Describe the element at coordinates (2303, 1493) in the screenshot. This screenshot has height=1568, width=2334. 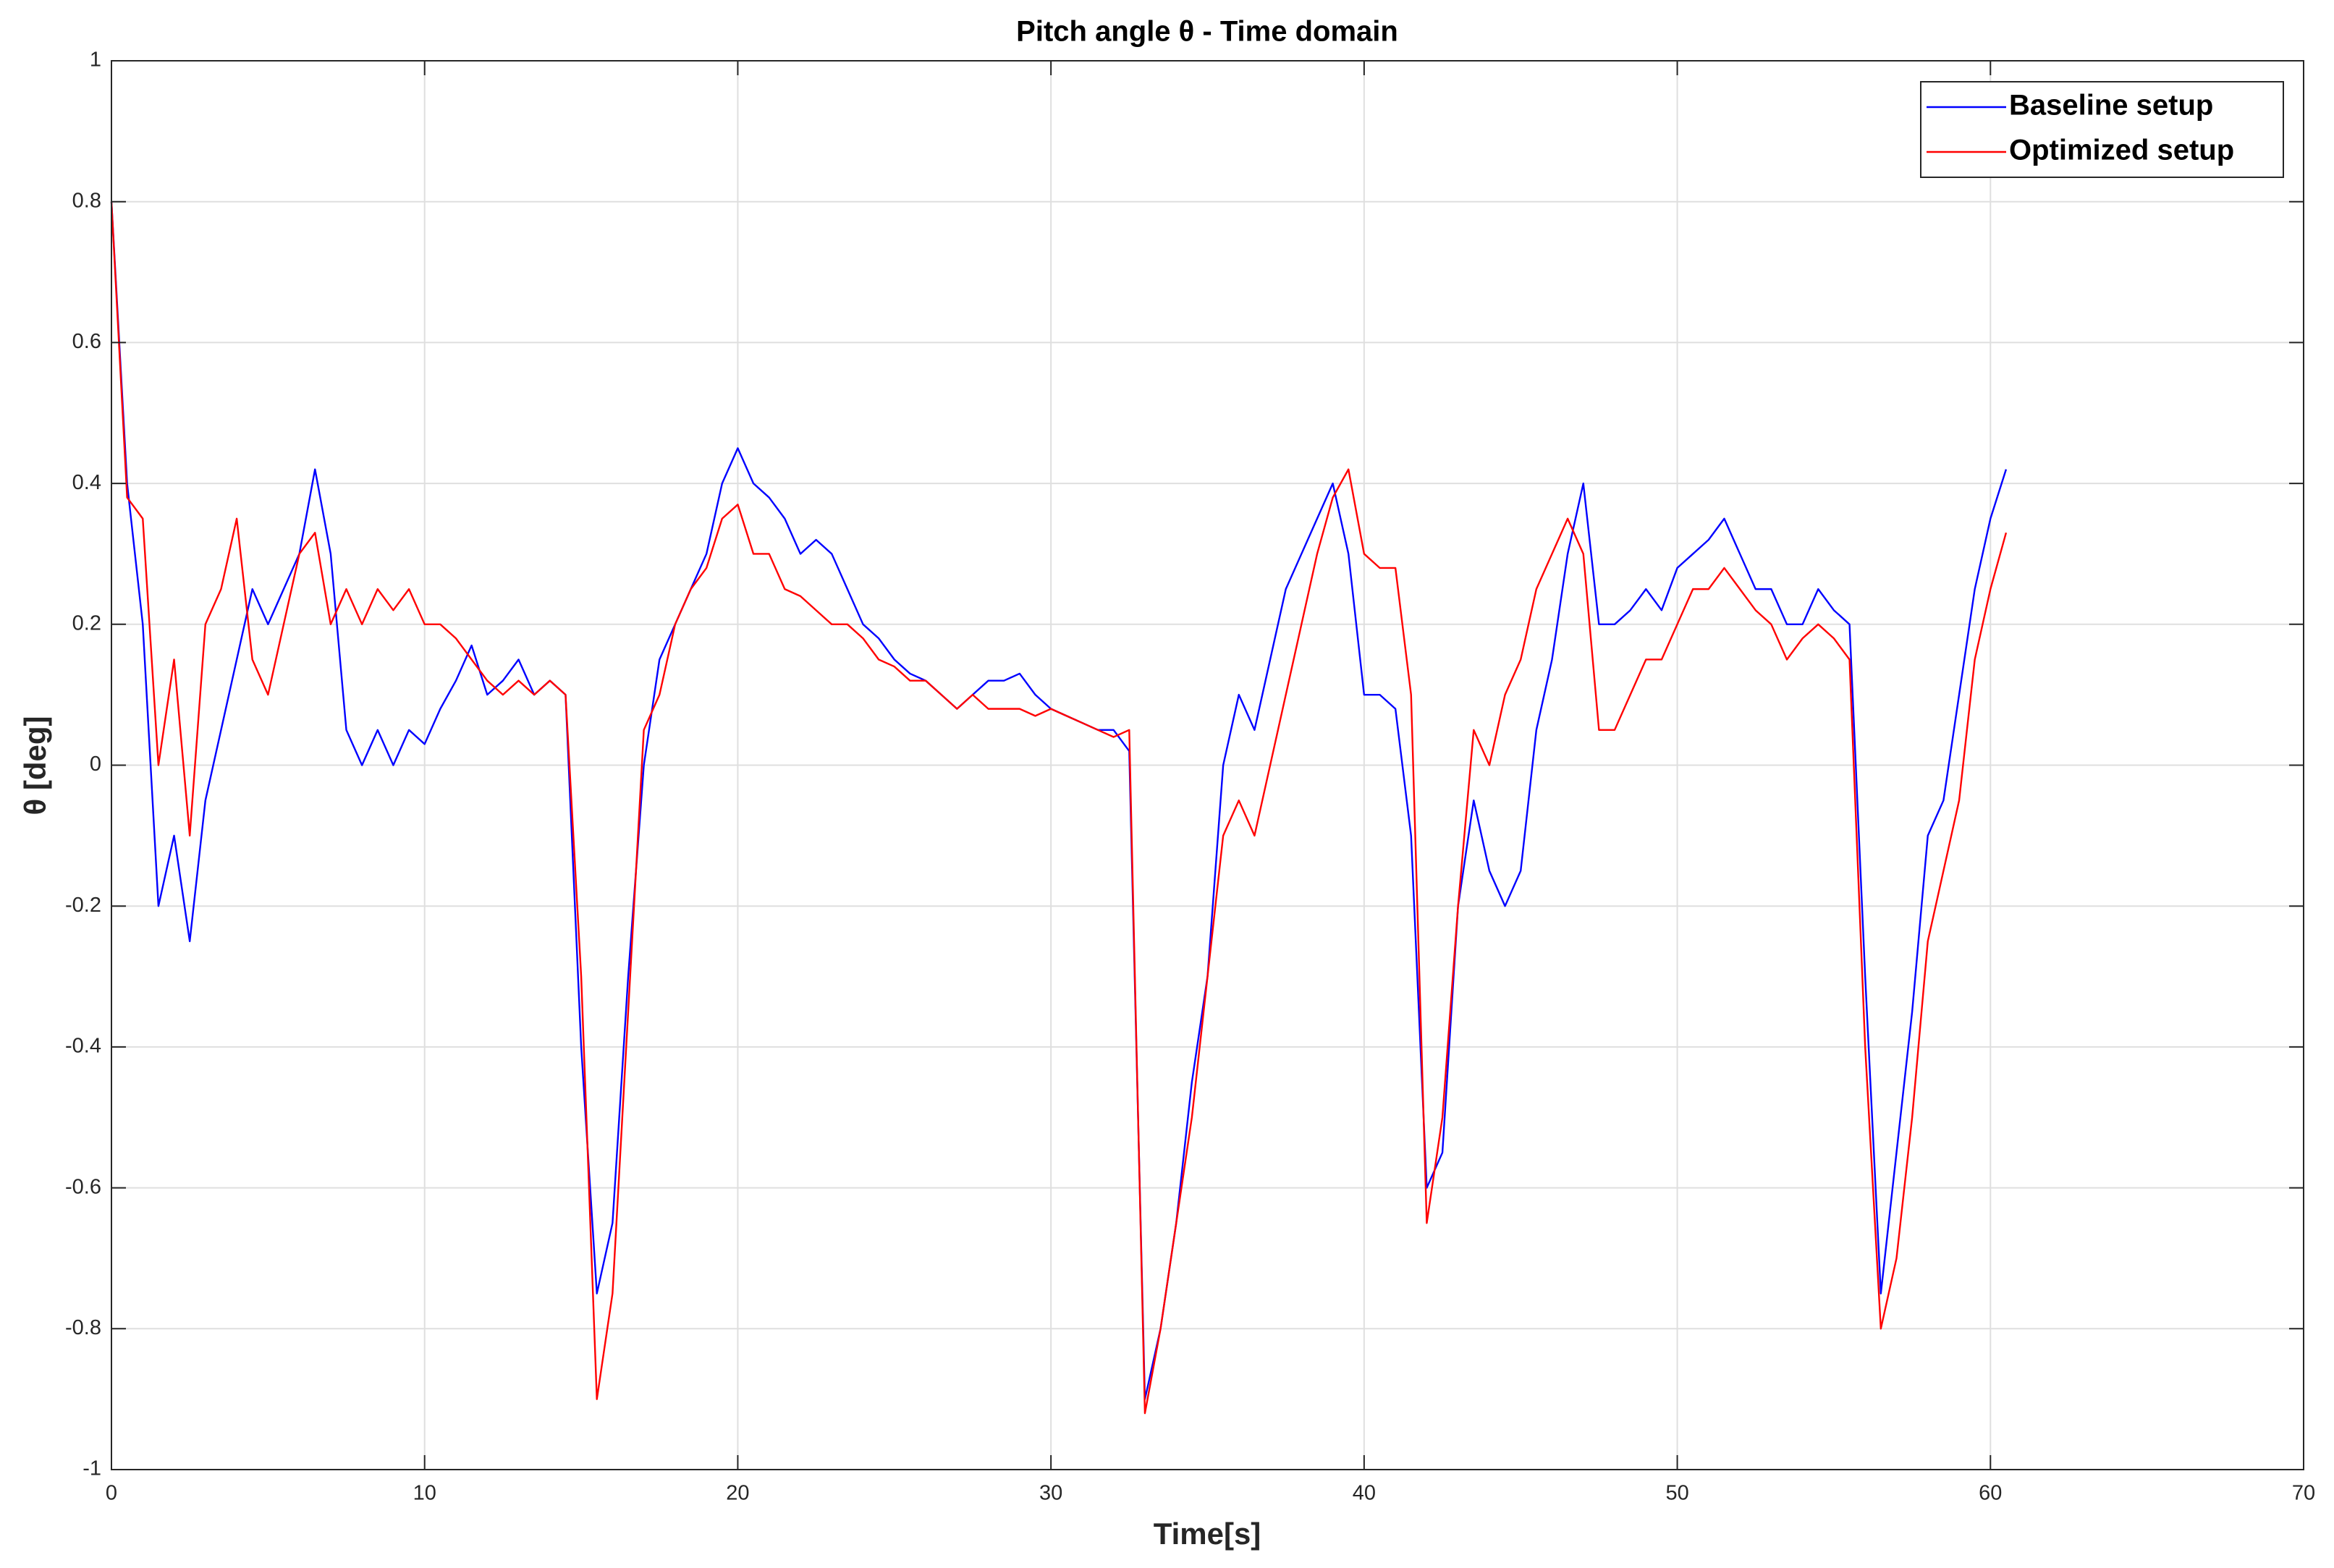
I see `x-tick-label: 70` at that location.